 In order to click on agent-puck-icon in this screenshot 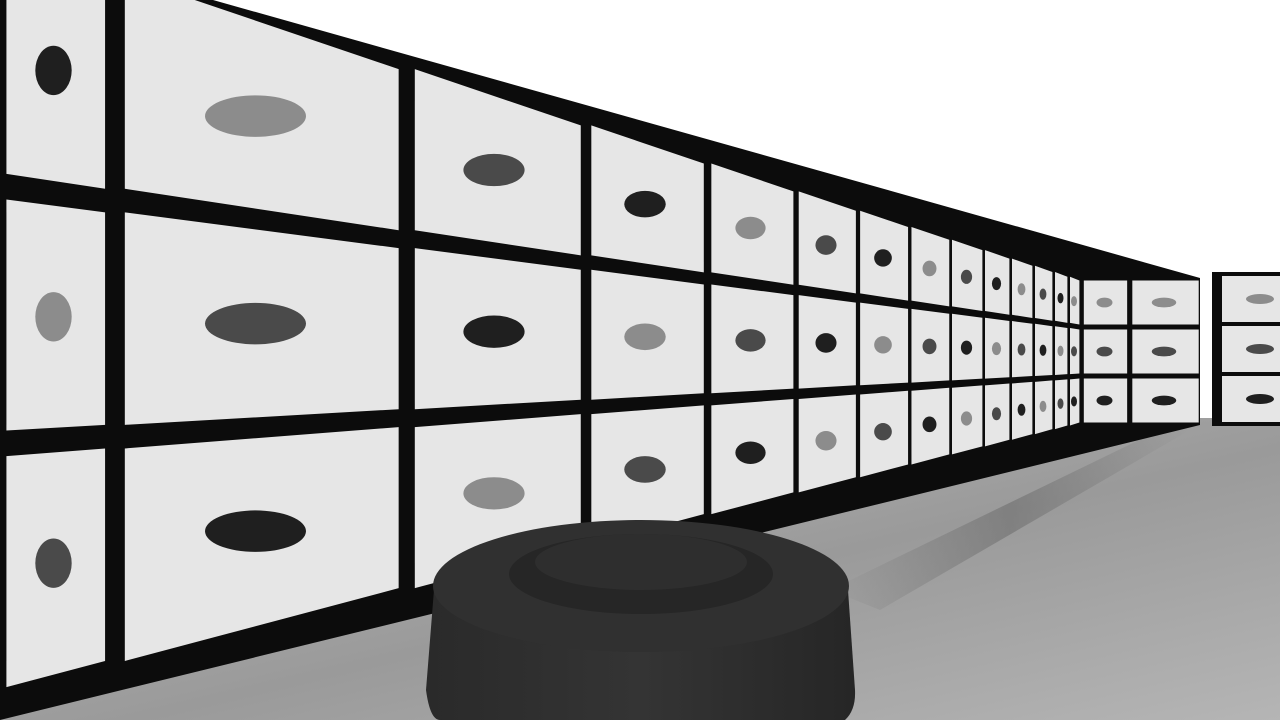, I will do `click(641, 620)`.